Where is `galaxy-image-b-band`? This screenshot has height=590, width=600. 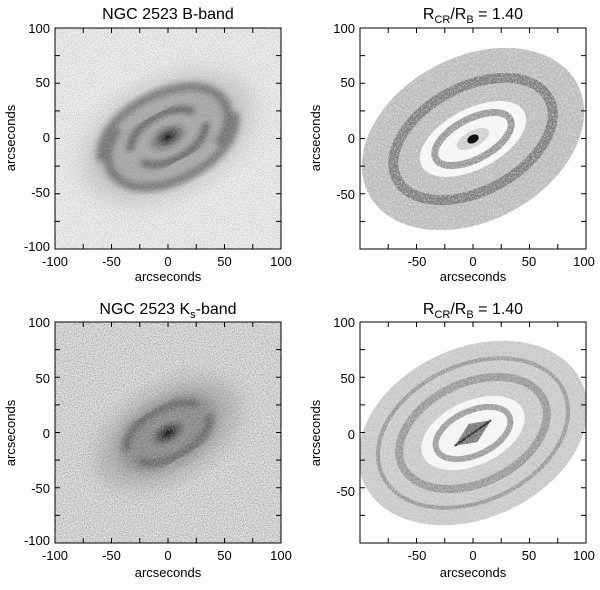
galaxy-image-b-band is located at coordinates (168, 138).